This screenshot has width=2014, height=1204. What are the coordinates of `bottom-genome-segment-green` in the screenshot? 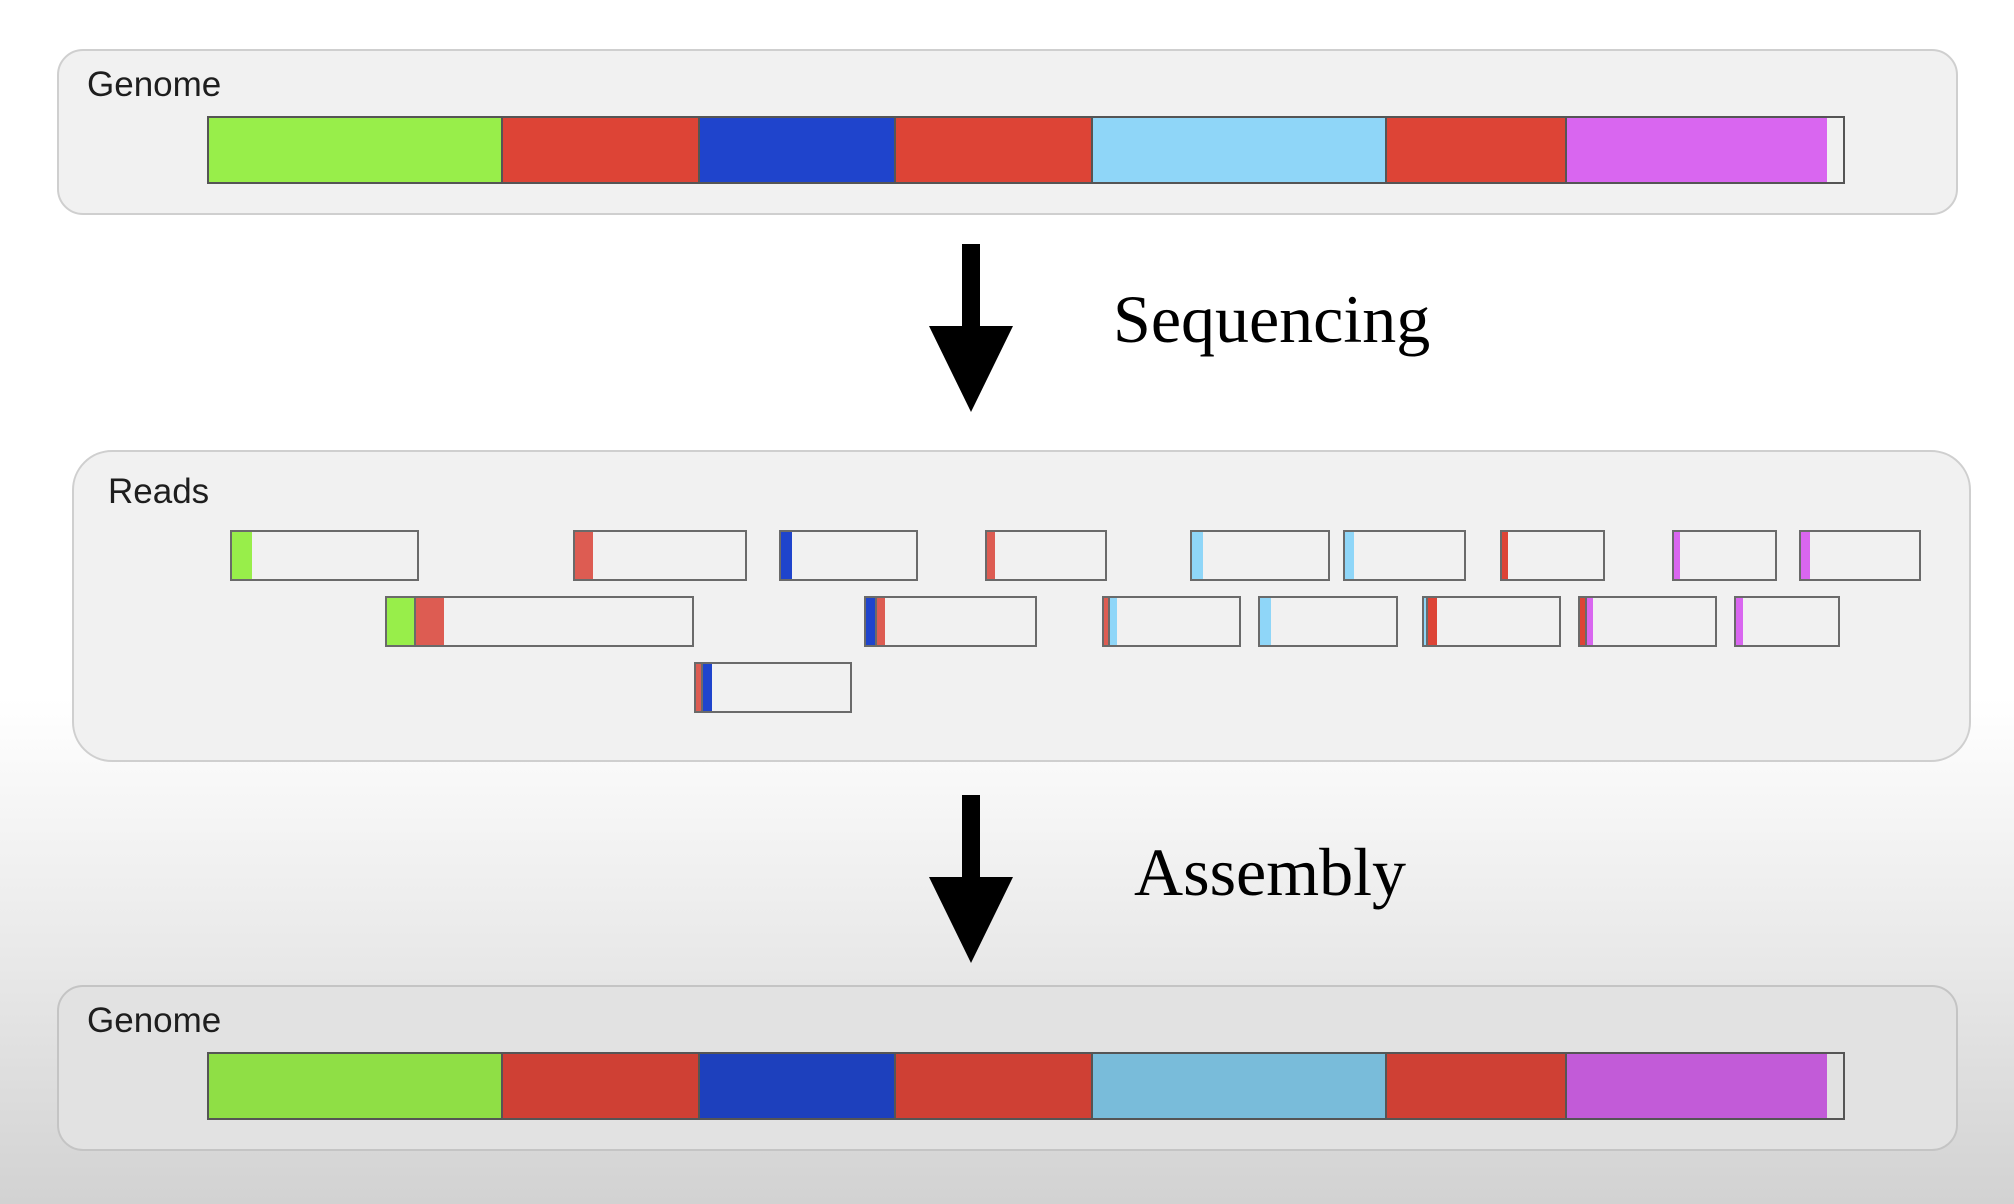 It's located at (356, 1086).